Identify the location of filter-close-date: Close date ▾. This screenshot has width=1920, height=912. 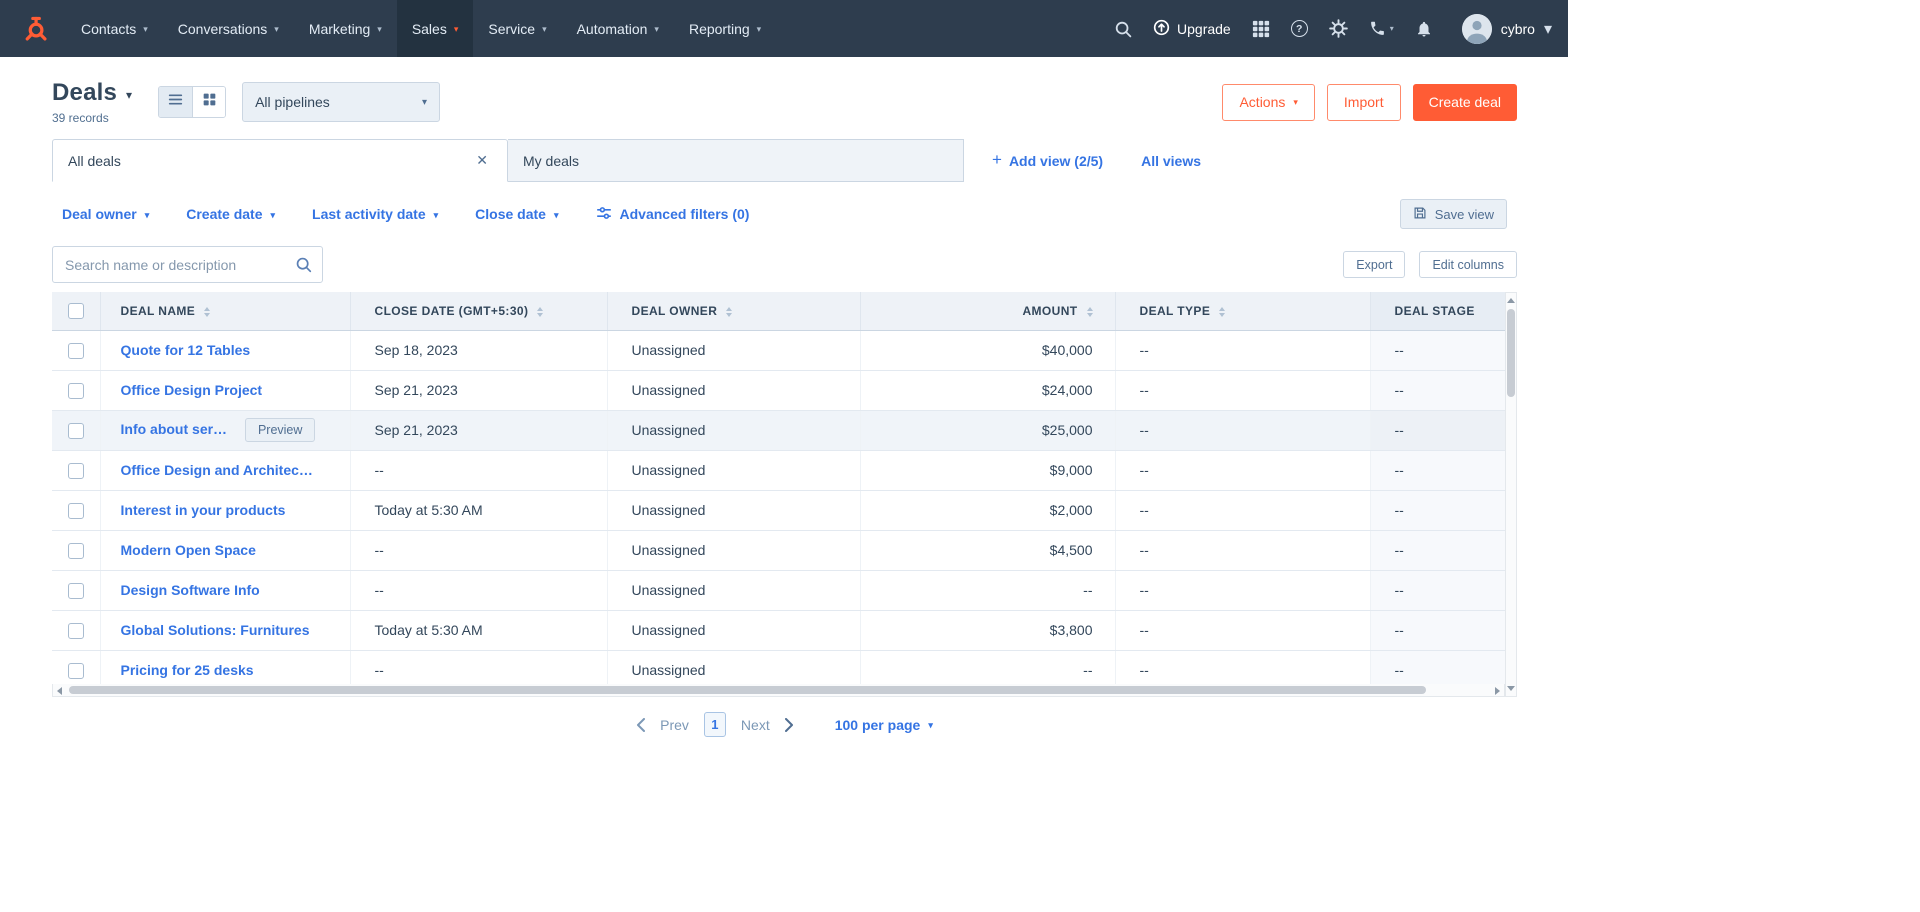
(516, 214).